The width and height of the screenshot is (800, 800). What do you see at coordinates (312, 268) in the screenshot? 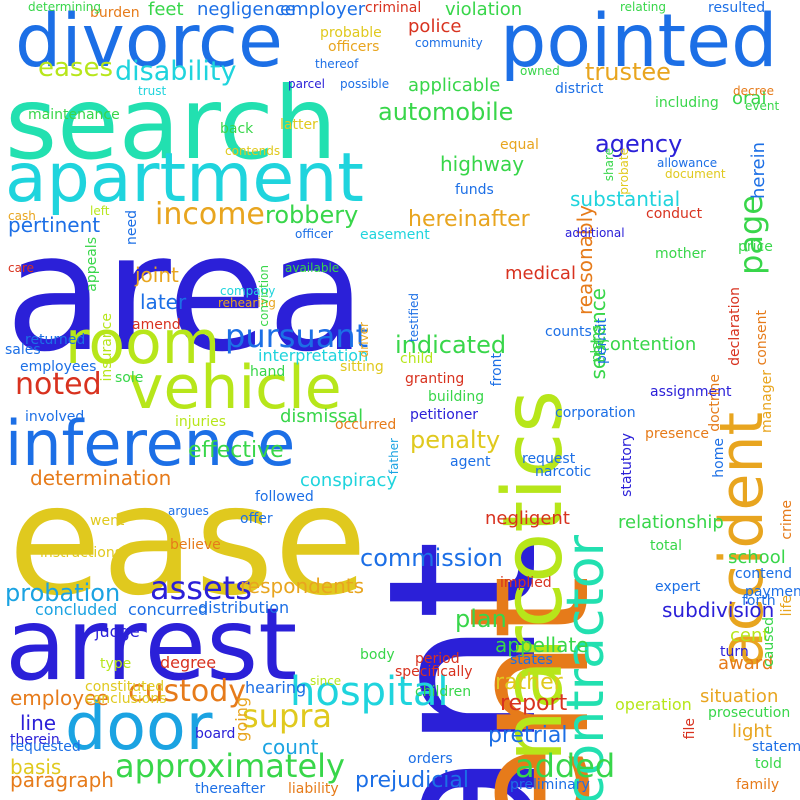
I see `cloud-word: available` at bounding box center [312, 268].